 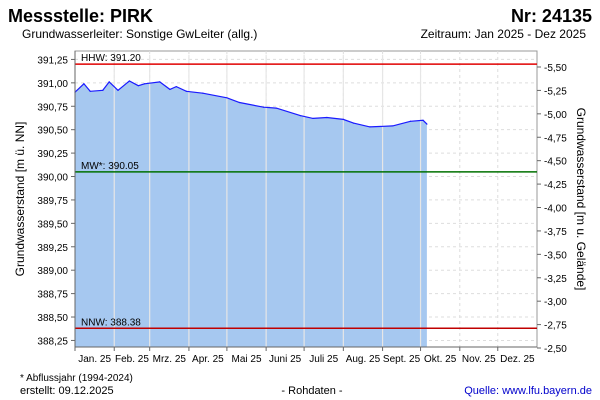 I want to click on series-line, so click(x=251, y=104).